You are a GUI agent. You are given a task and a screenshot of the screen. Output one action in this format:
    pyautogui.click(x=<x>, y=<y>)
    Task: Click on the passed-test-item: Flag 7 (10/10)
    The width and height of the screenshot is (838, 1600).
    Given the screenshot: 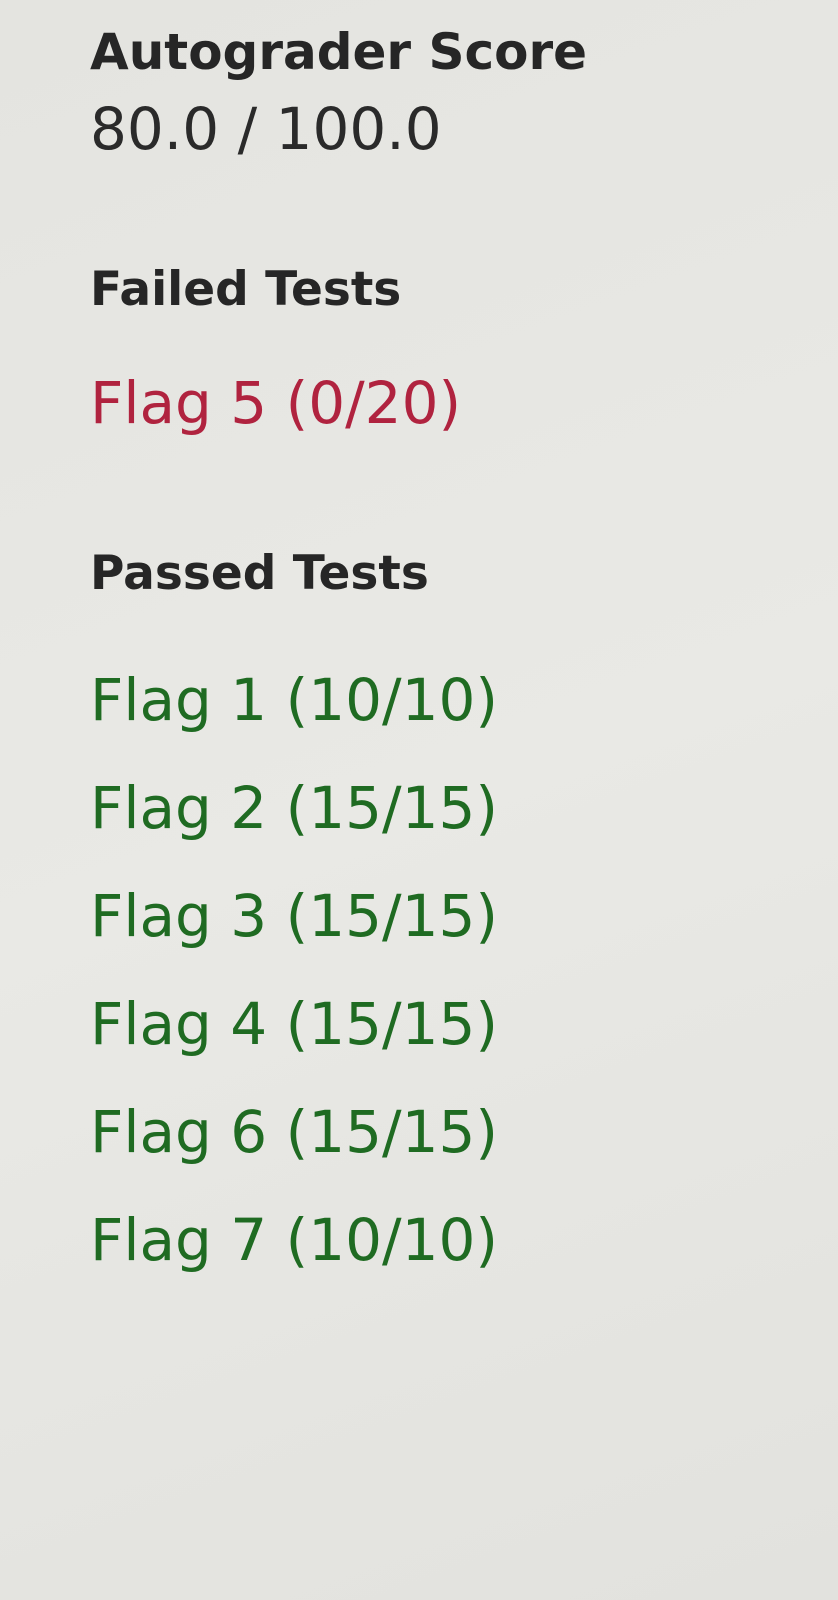 What is the action you would take?
    pyautogui.click(x=294, y=1240)
    